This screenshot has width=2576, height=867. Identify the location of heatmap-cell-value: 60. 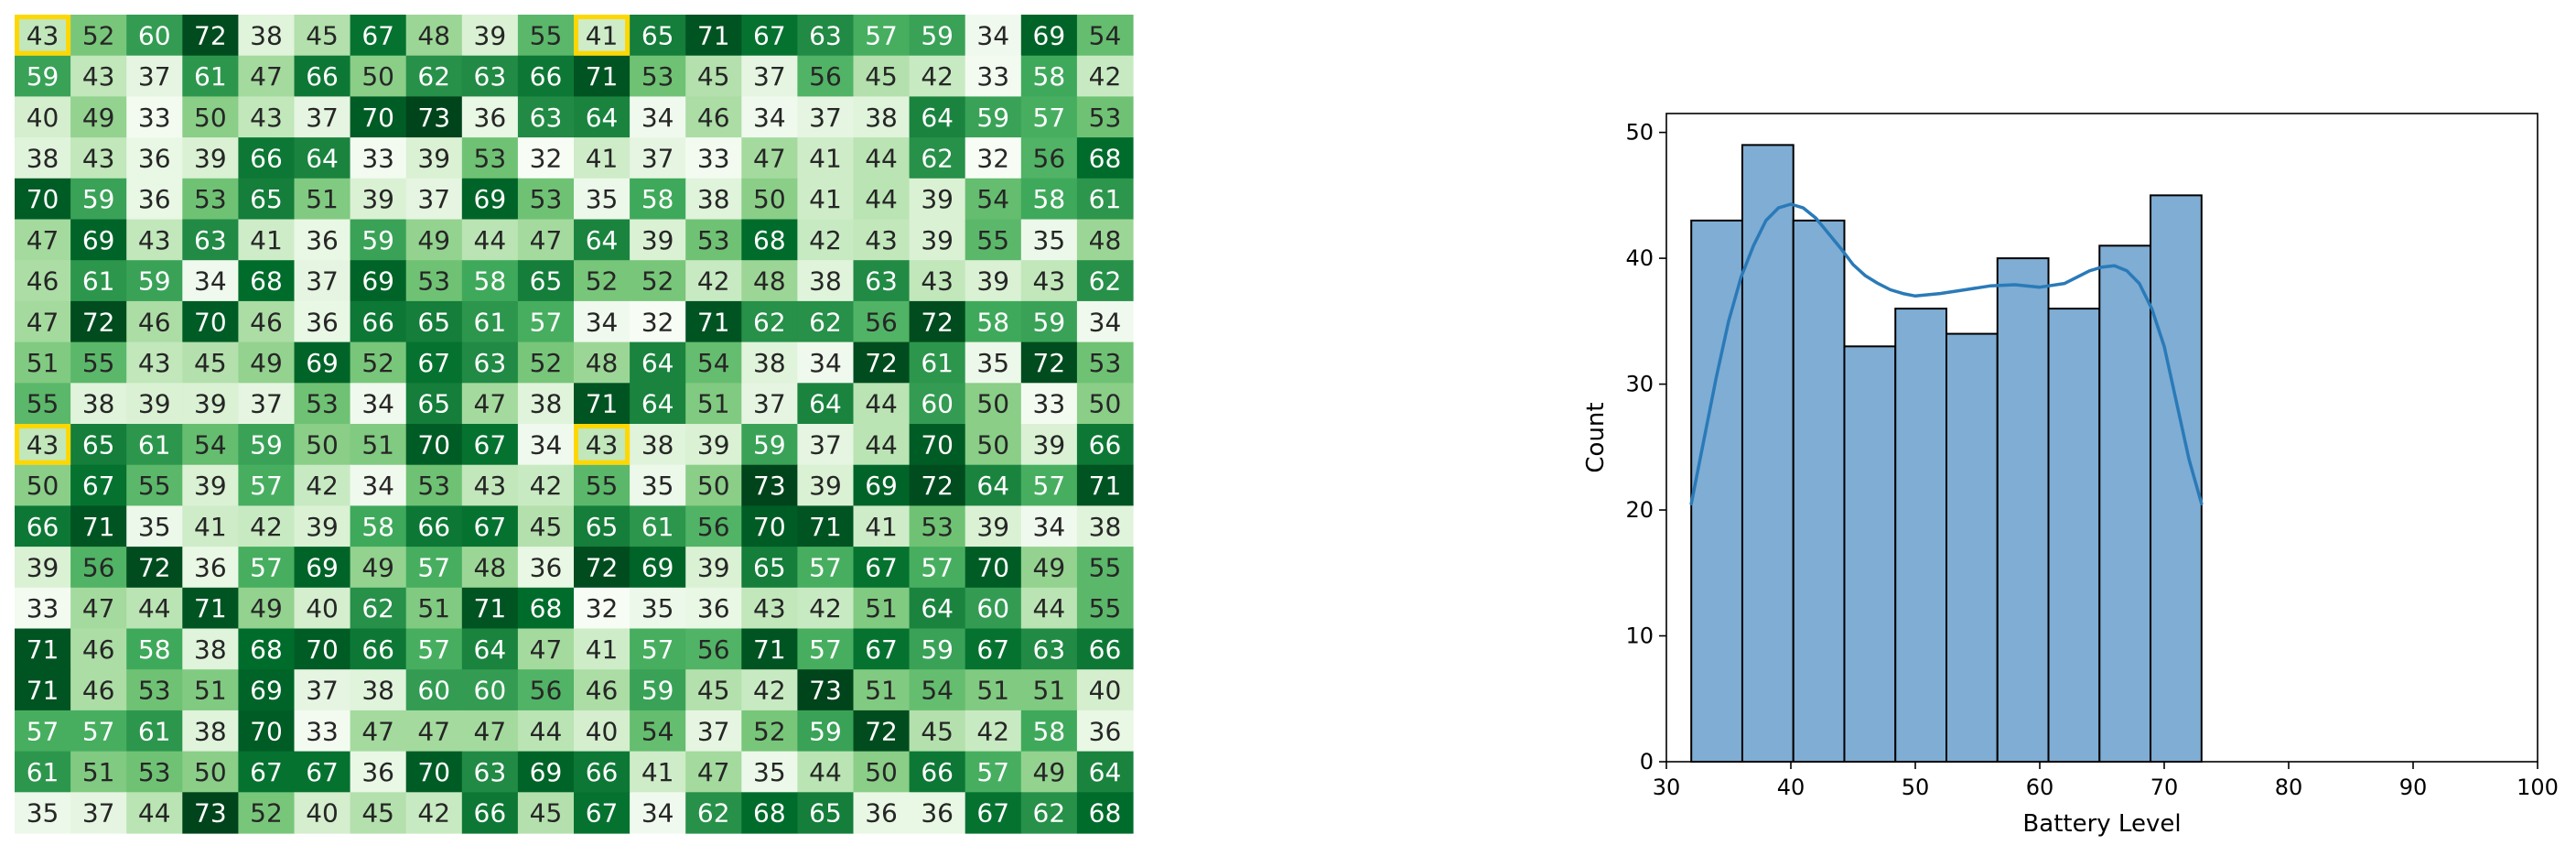
(937, 404).